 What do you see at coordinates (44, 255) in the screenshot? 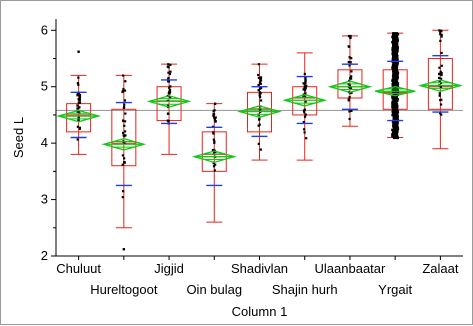
I see `y-tick-label: 2` at bounding box center [44, 255].